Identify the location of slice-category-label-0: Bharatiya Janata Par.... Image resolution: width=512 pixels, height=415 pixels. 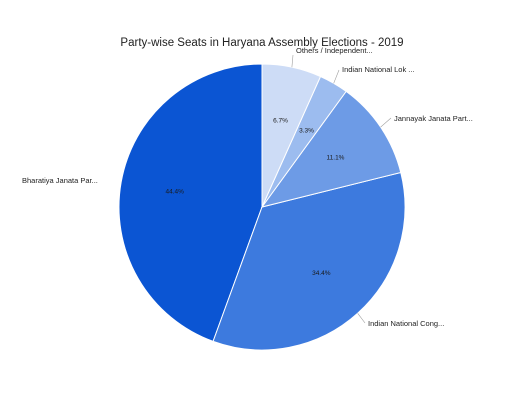
(60, 180).